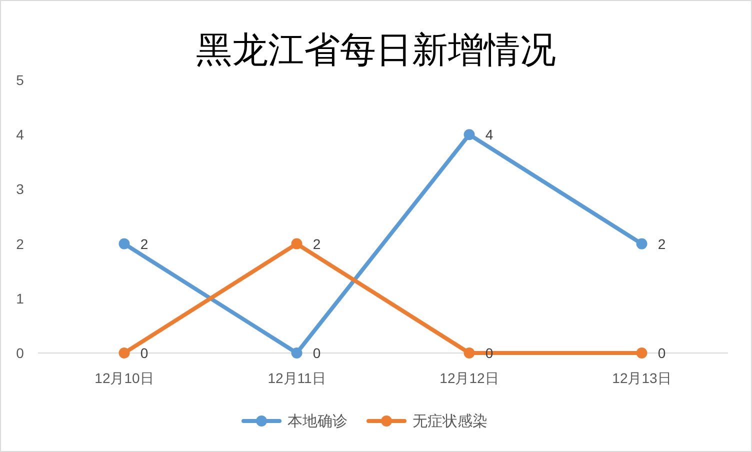 Image resolution: width=752 pixels, height=452 pixels. Describe the element at coordinates (20, 80) in the screenshot. I see `y-tick-label: 5` at that location.